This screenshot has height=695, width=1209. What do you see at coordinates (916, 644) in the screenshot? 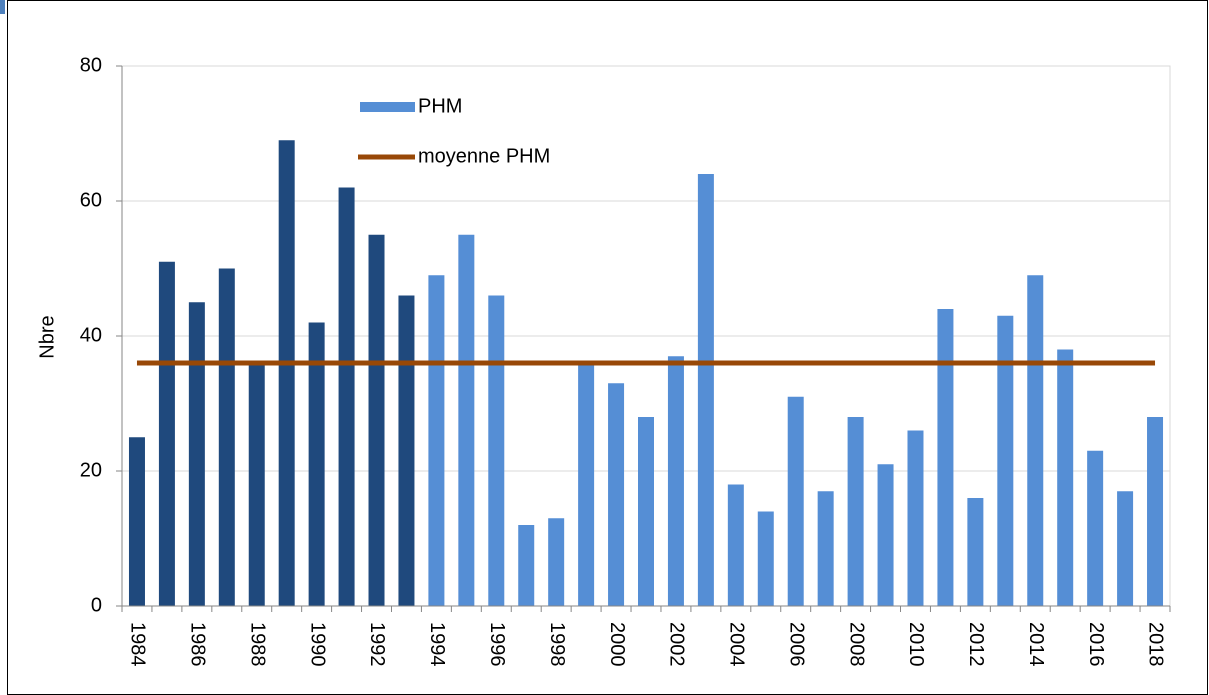
I see `x-tick-label: 2010` at bounding box center [916, 644].